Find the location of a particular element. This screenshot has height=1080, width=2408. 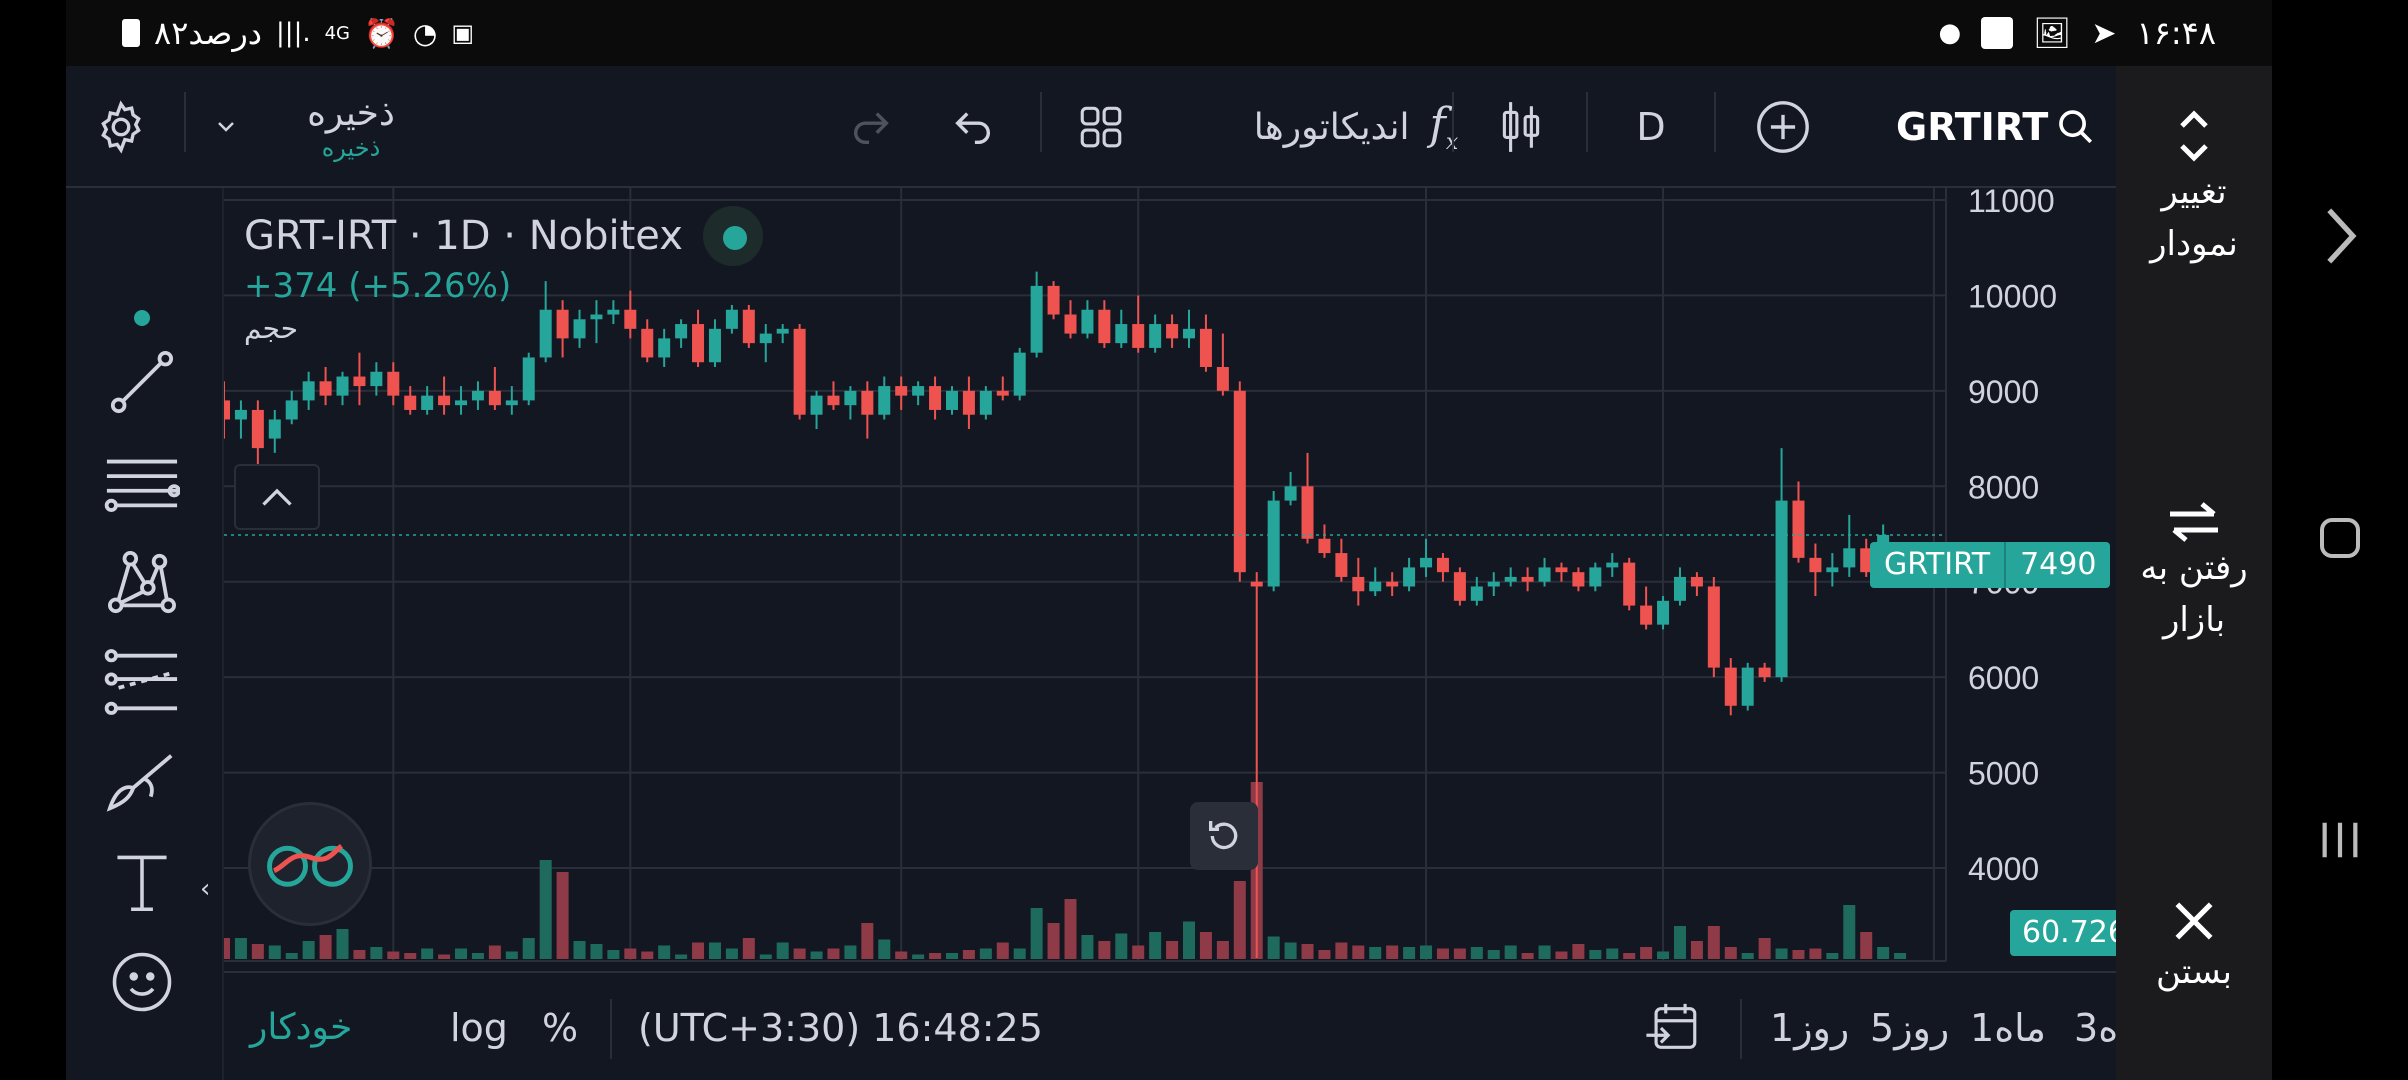

go-to-market-button: رفتن به بازار is located at coordinates (2194, 574).